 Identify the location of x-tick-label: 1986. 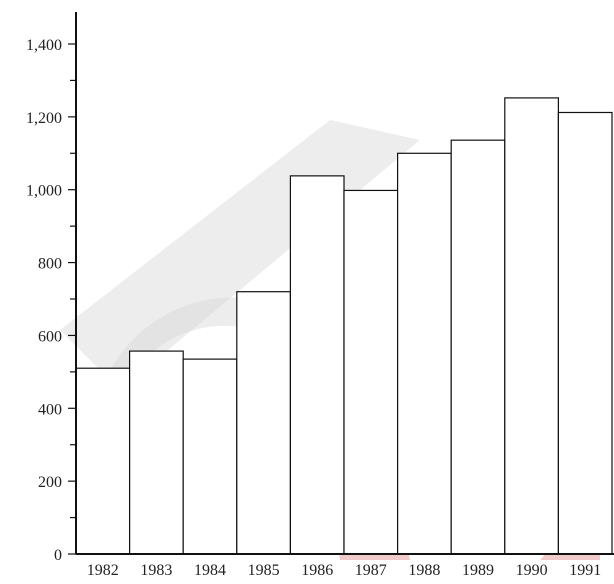
(317, 570).